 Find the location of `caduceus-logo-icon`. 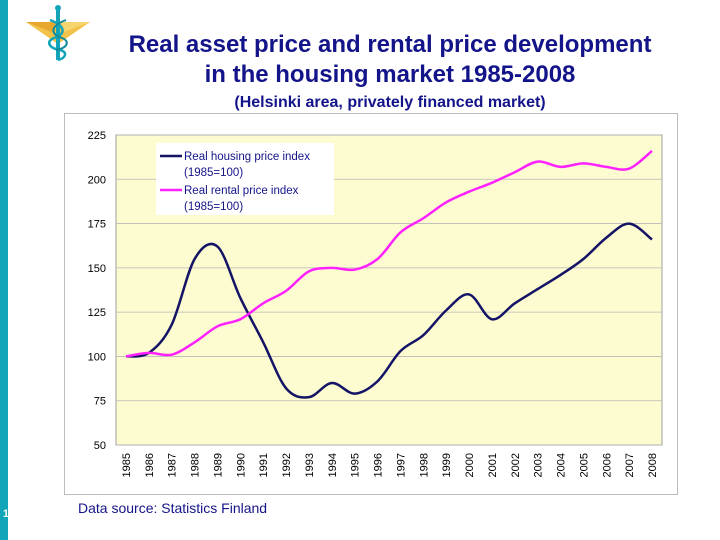

caduceus-logo-icon is located at coordinates (58, 34).